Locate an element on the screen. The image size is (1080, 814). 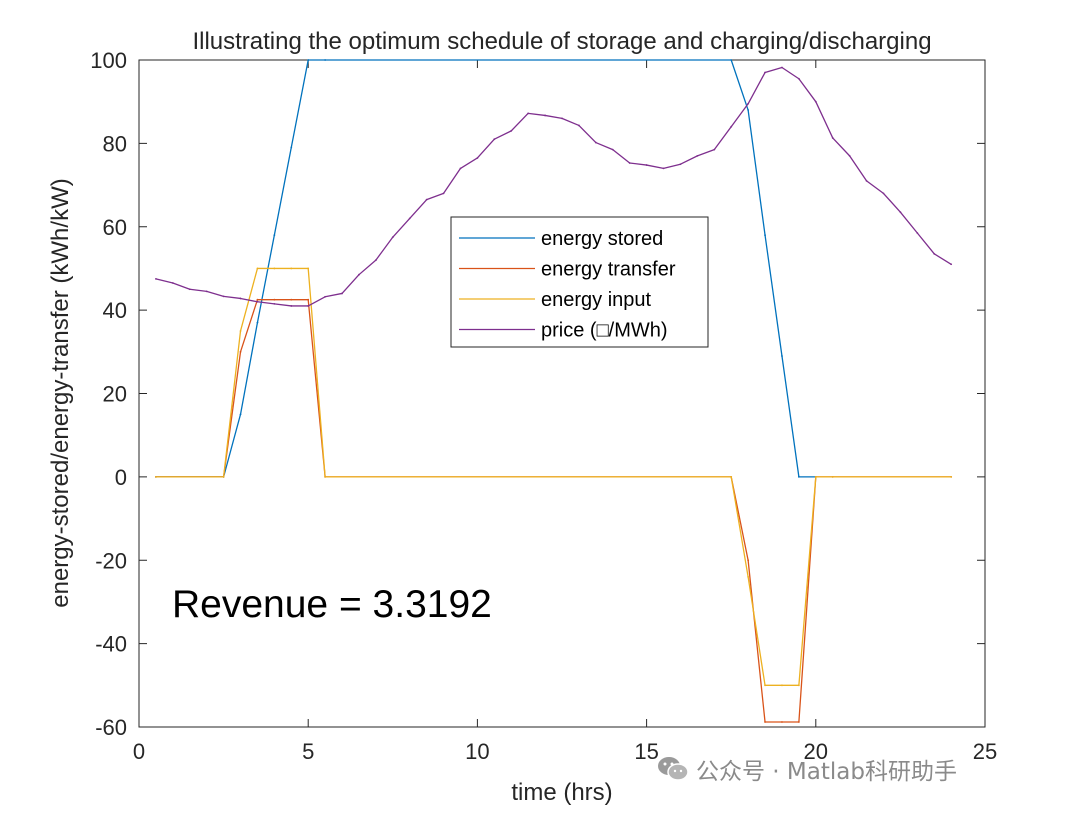
x-axis-label: time (hrs) is located at coordinates (561, 792).